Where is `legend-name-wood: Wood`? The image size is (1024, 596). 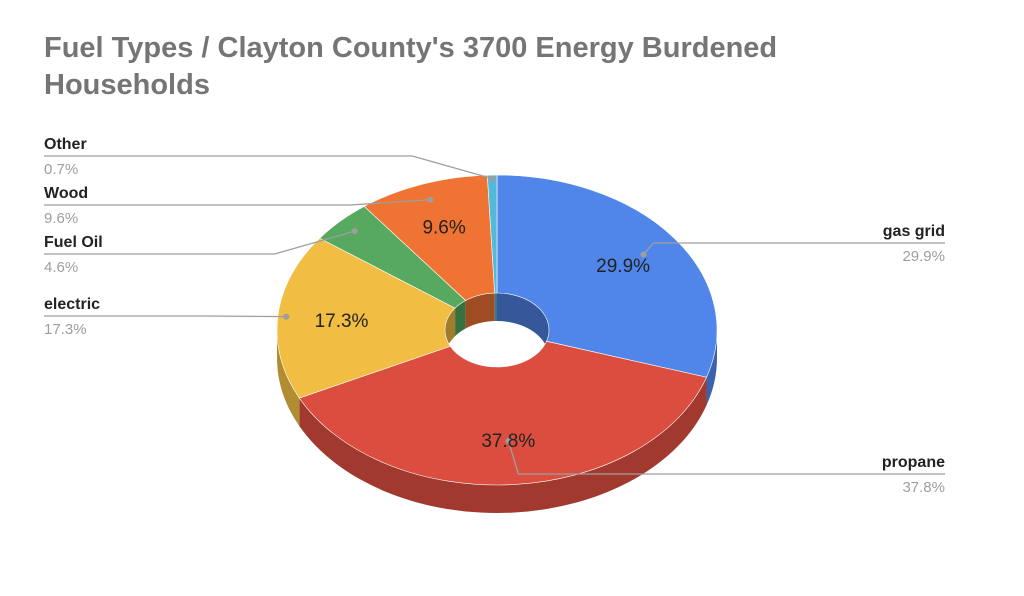
legend-name-wood: Wood is located at coordinates (66, 193).